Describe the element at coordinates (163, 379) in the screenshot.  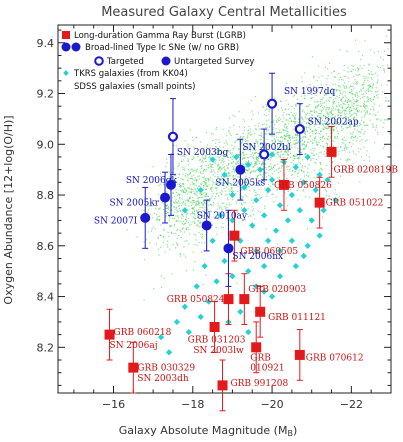
I see `sn-label: SN 2003dh` at that location.